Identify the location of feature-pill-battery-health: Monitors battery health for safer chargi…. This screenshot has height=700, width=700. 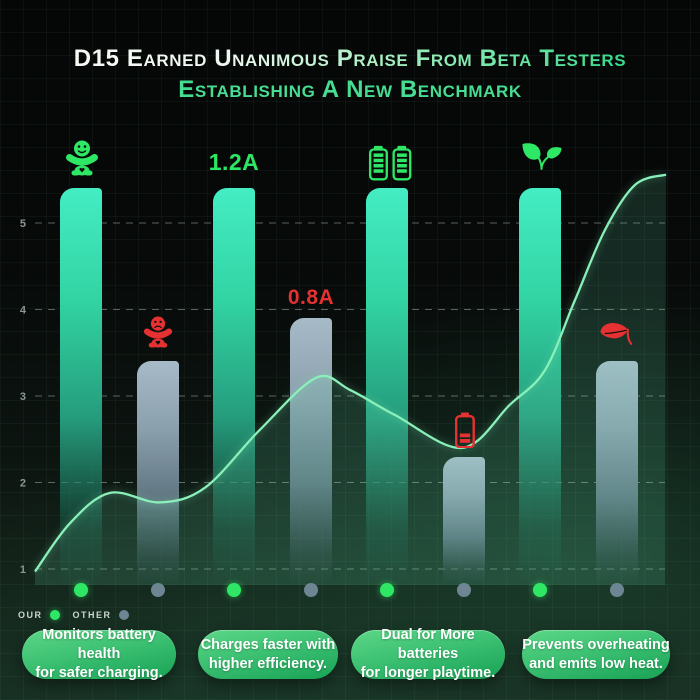
(99, 654).